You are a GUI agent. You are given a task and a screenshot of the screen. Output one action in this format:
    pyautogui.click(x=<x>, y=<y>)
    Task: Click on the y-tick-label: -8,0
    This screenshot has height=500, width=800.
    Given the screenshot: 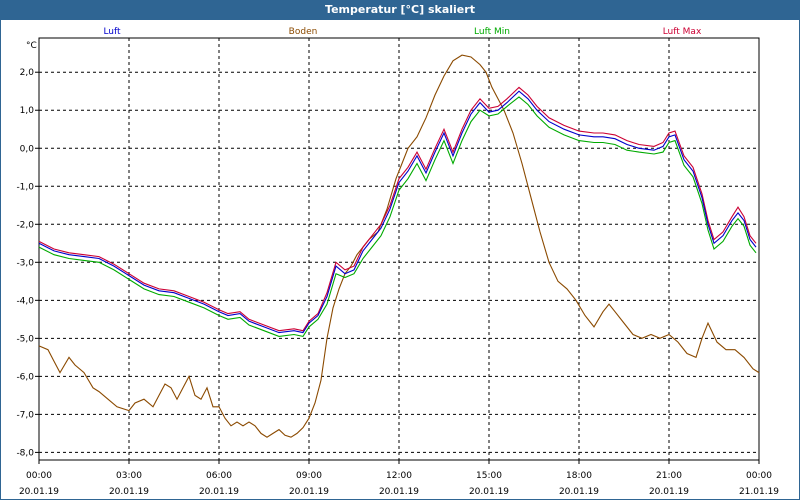 What is the action you would take?
    pyautogui.click(x=25, y=453)
    